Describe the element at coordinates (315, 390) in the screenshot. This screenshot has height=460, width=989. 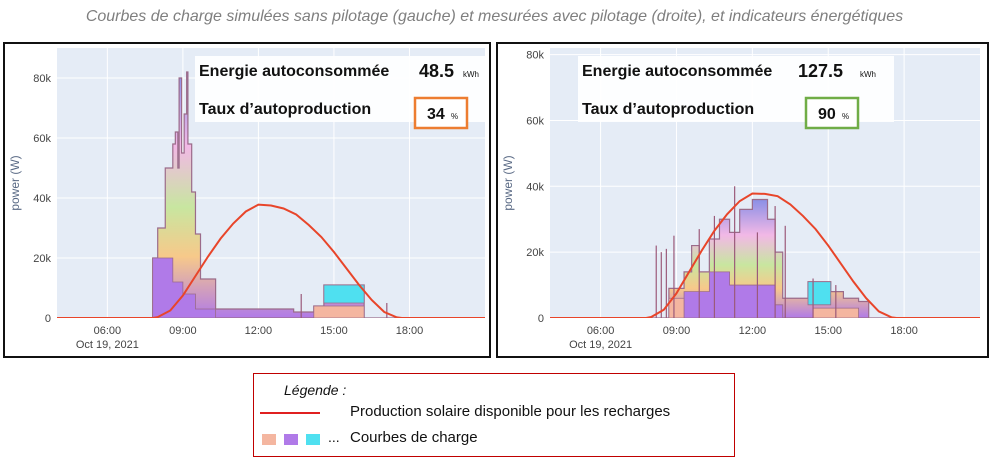
I see `legend-title: Légende :` at that location.